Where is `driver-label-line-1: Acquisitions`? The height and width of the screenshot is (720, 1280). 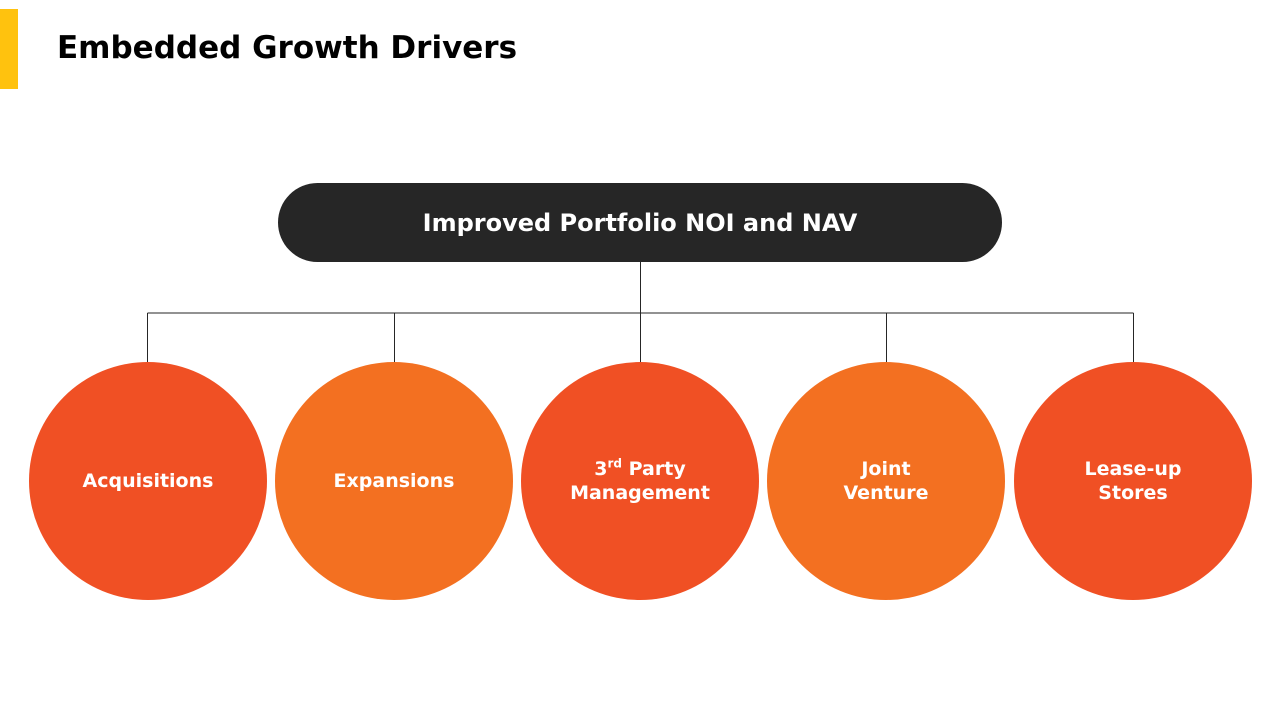
driver-label-line-1: Acquisitions is located at coordinates (148, 481).